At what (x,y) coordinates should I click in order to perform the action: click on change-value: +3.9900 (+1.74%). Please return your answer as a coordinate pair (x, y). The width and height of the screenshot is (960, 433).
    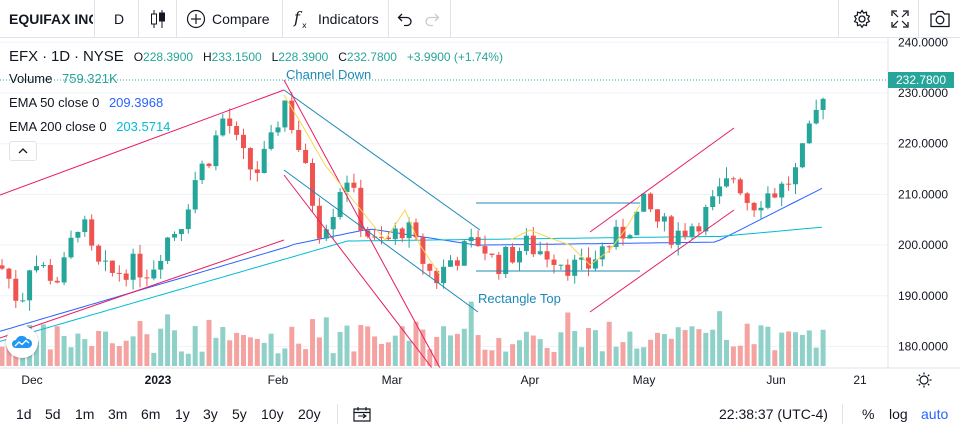
    Looking at the image, I should click on (454, 57).